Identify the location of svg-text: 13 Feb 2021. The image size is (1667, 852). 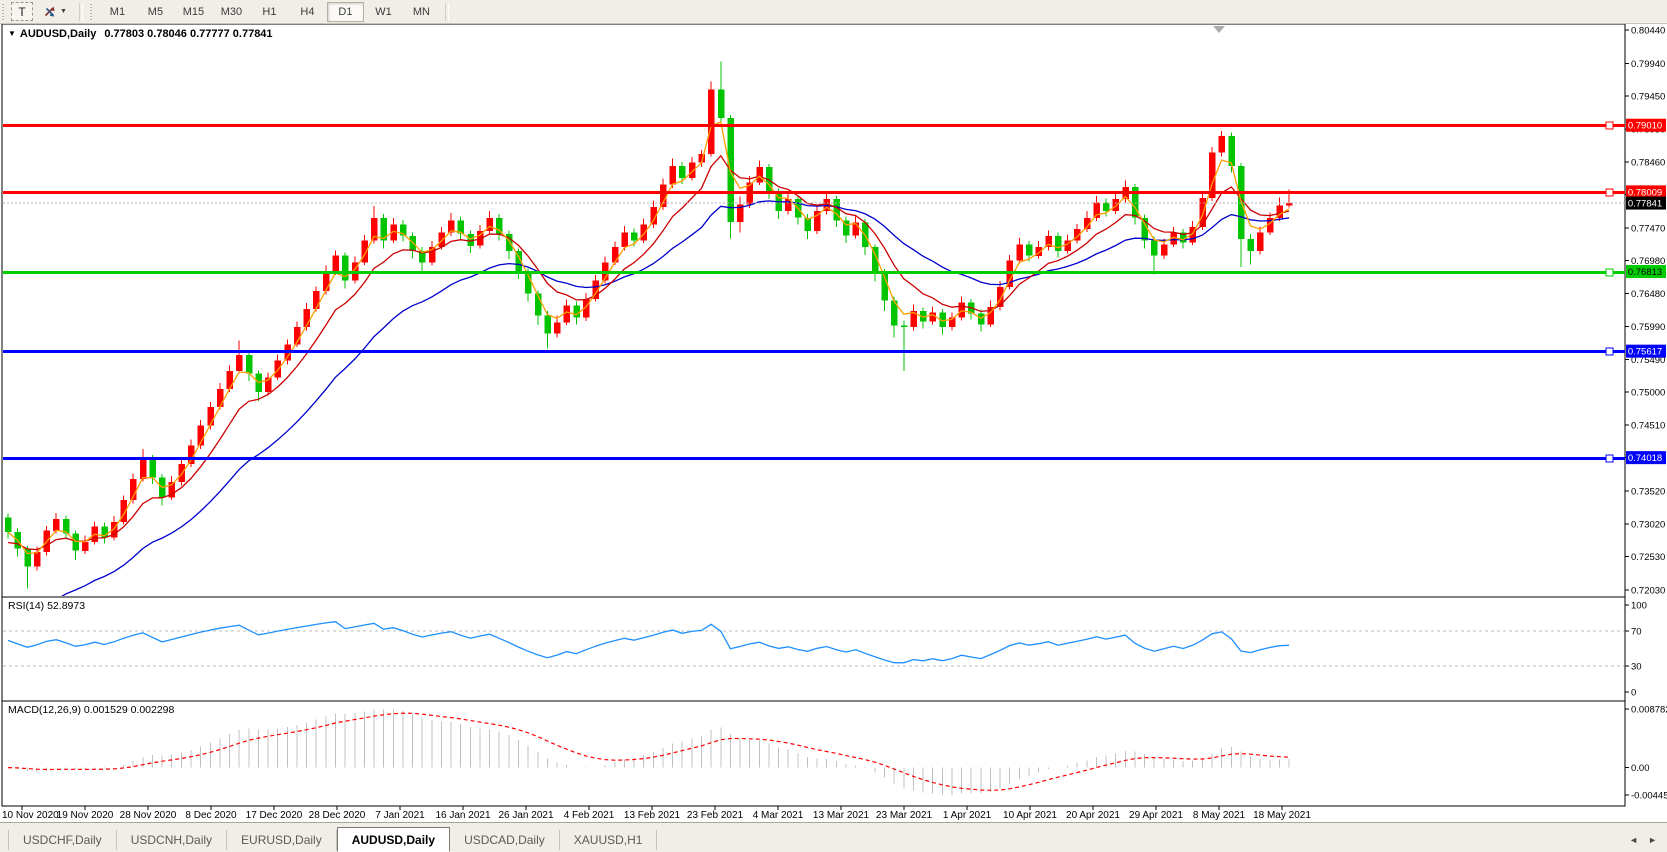
(652, 815).